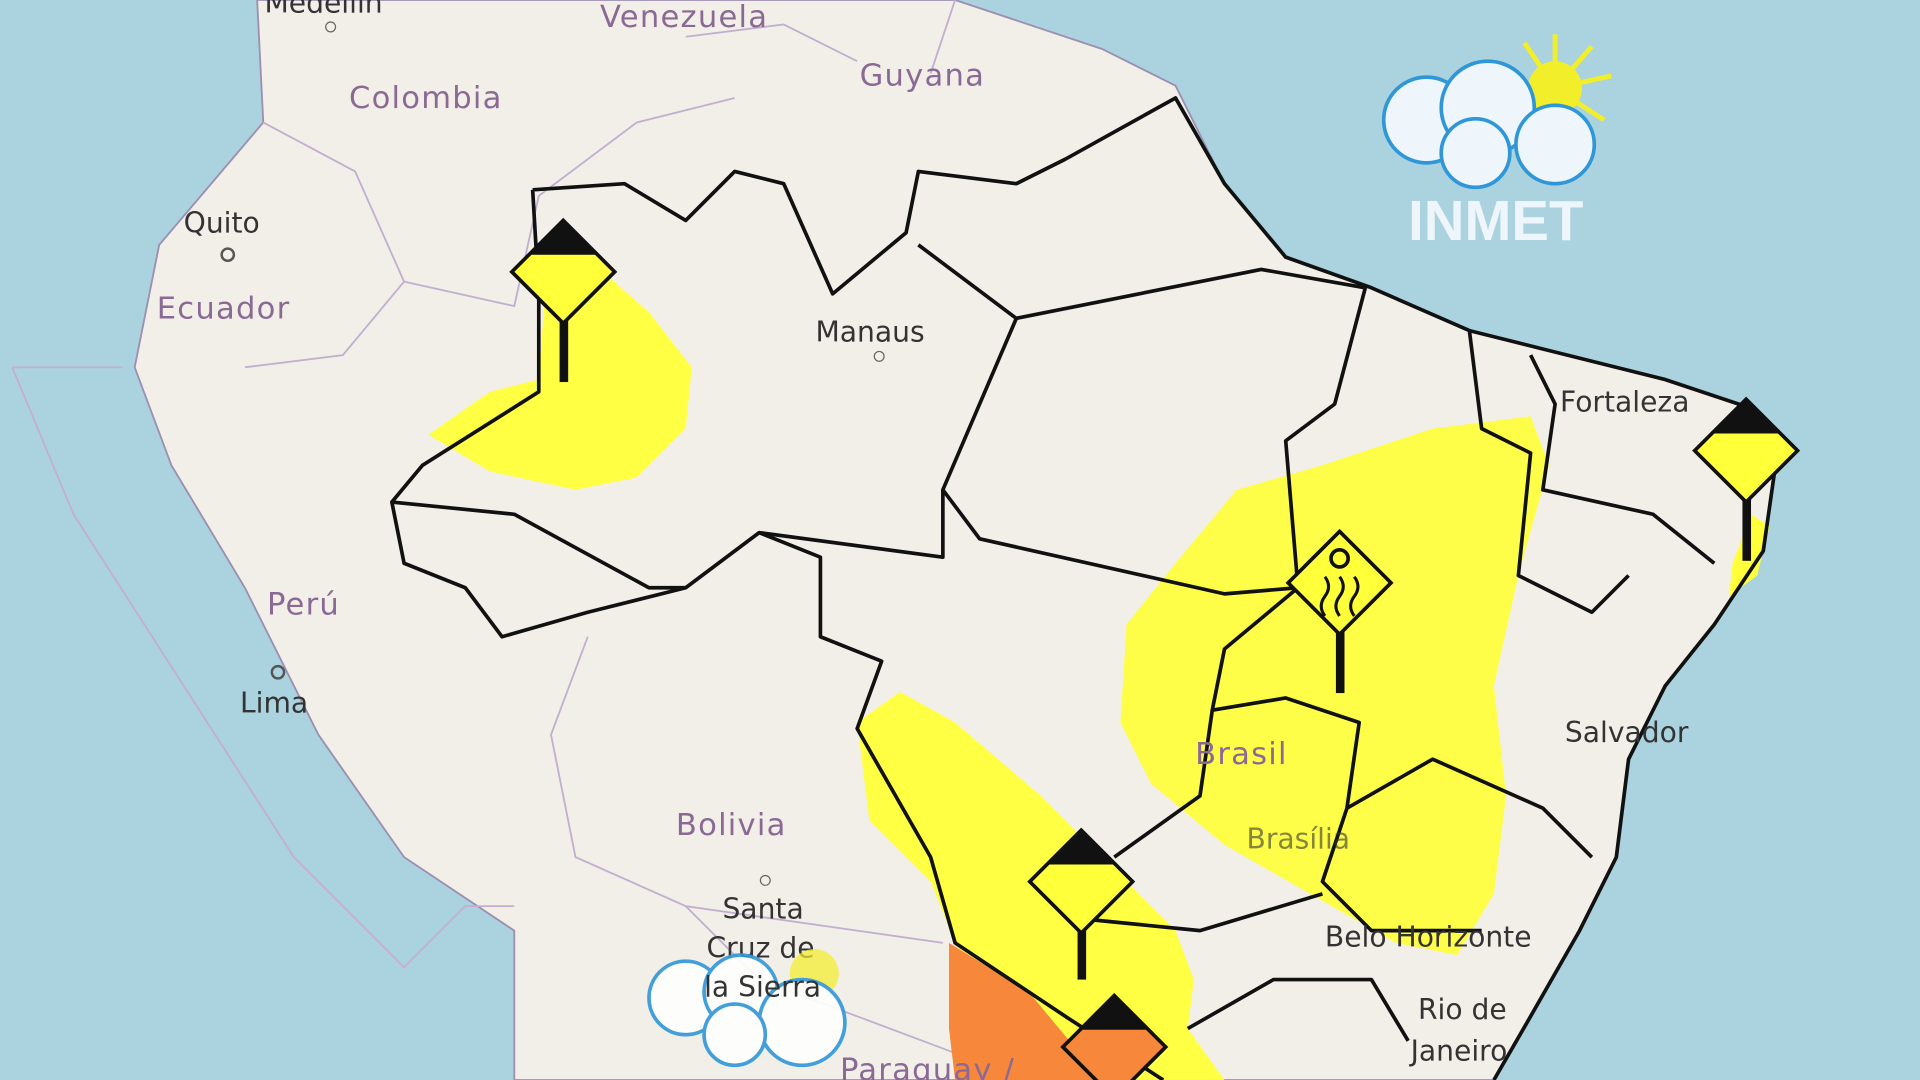  What do you see at coordinates (1624, 401) in the screenshot?
I see `label-fortaleza: Fortaleza` at bounding box center [1624, 401].